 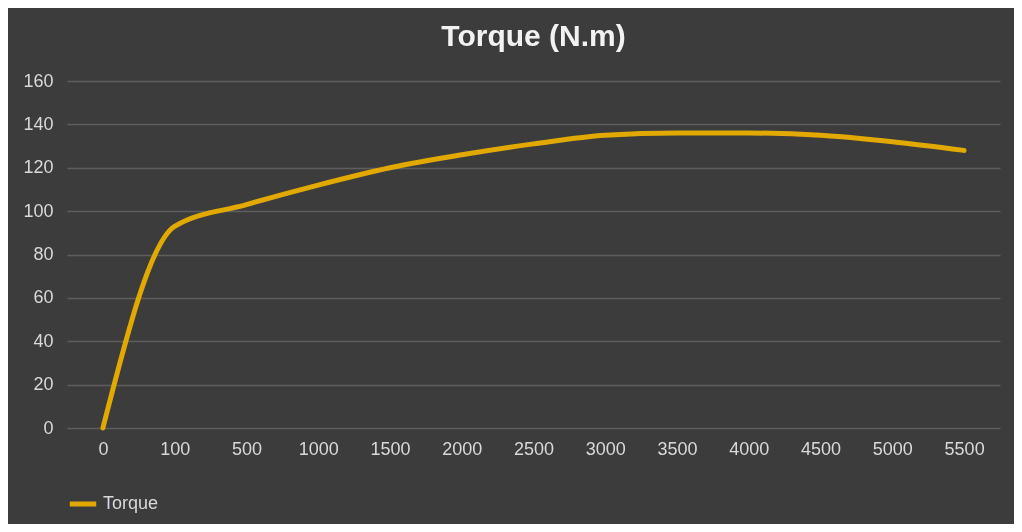 I want to click on y-tick-label: 160, so click(x=38, y=80).